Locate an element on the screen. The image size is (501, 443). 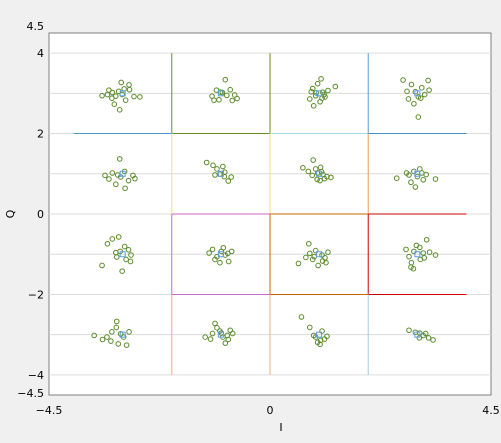
y-tick-labels: 4.5 4 2 0 −2 −4 −4.5 is located at coordinates (30, 210).